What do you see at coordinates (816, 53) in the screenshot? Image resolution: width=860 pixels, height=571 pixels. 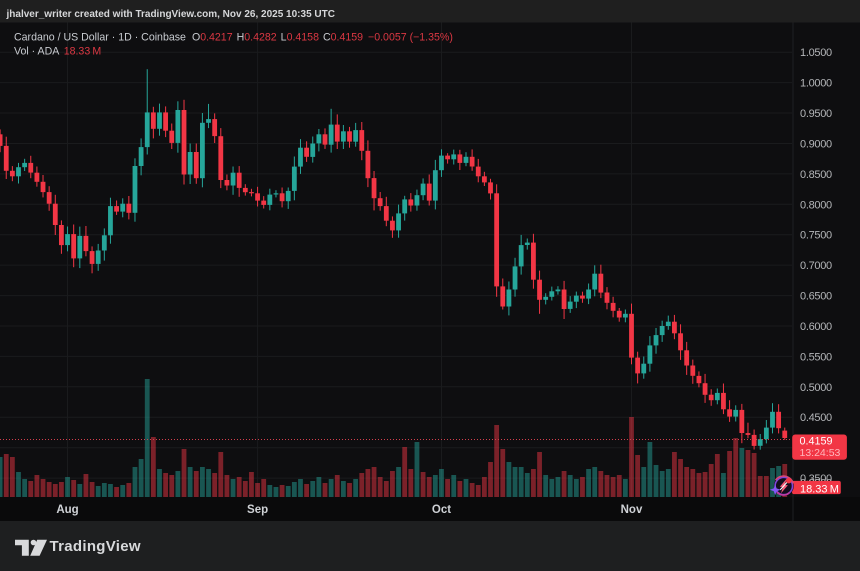 I see `svg-text: 1.0500` at bounding box center [816, 53].